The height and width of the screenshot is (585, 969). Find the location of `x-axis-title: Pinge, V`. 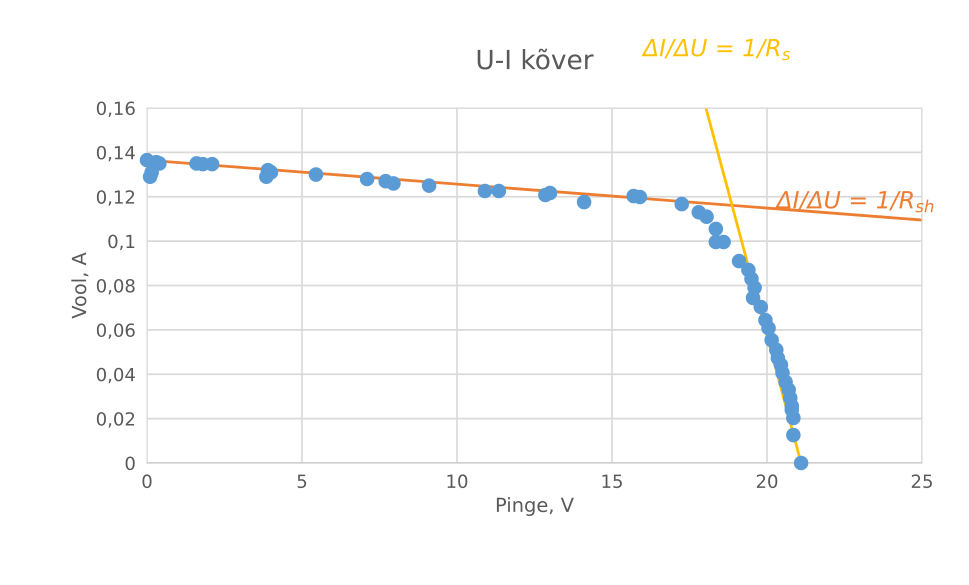

x-axis-title: Pinge, V is located at coordinates (535, 506).